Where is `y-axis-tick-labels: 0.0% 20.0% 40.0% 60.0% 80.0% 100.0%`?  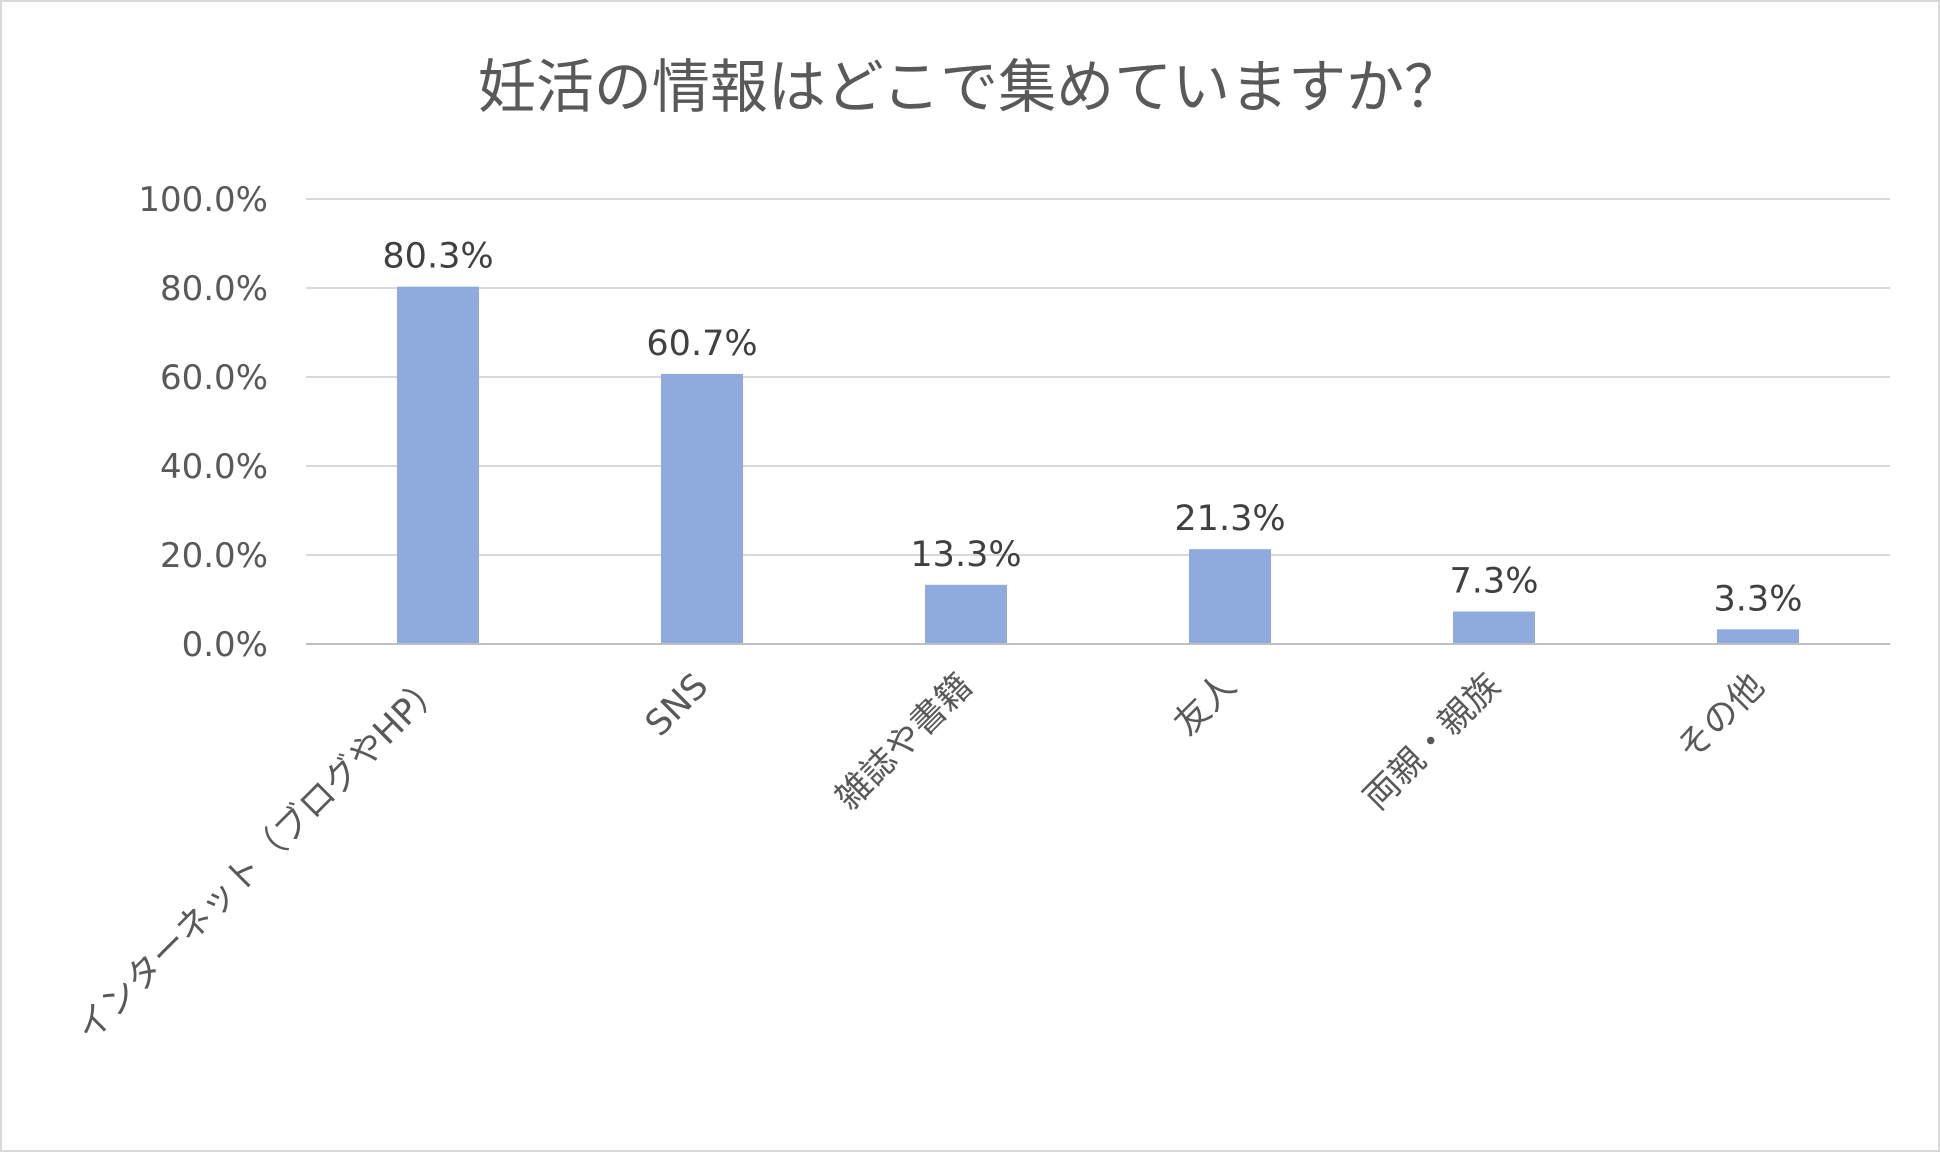
y-axis-tick-labels: 0.0% 20.0% 40.0% 60.0% 80.0% 100.0% is located at coordinates (203, 422).